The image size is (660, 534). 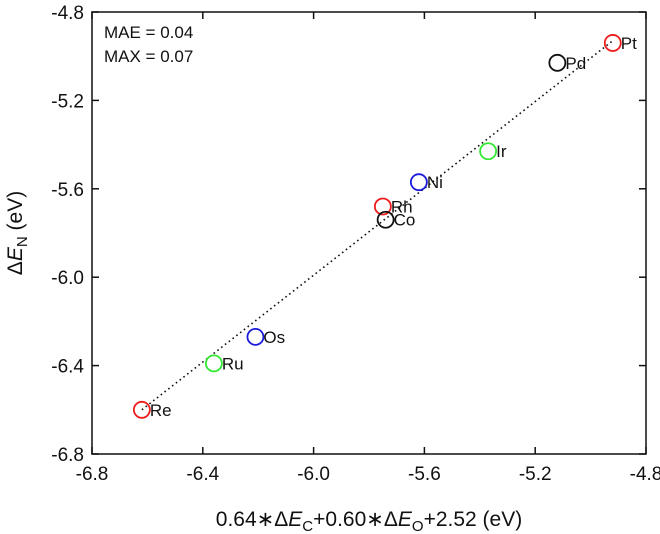 What do you see at coordinates (67, 367) in the screenshot?
I see `y-tick-label: -6.4` at bounding box center [67, 367].